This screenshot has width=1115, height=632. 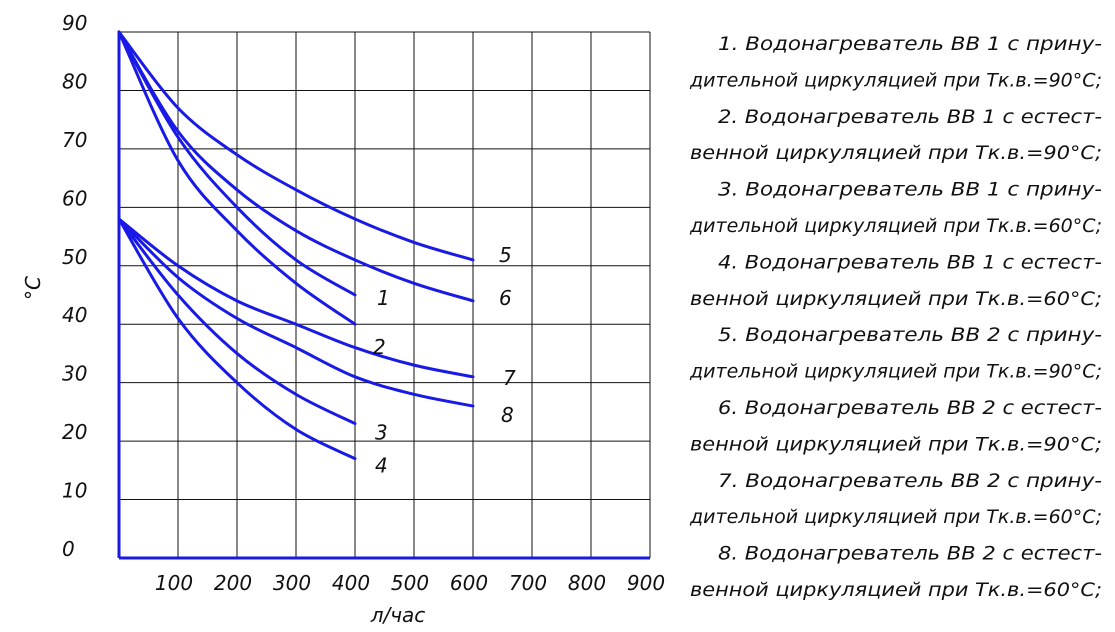 I want to click on x-tick-label: 800, so click(x=587, y=583).